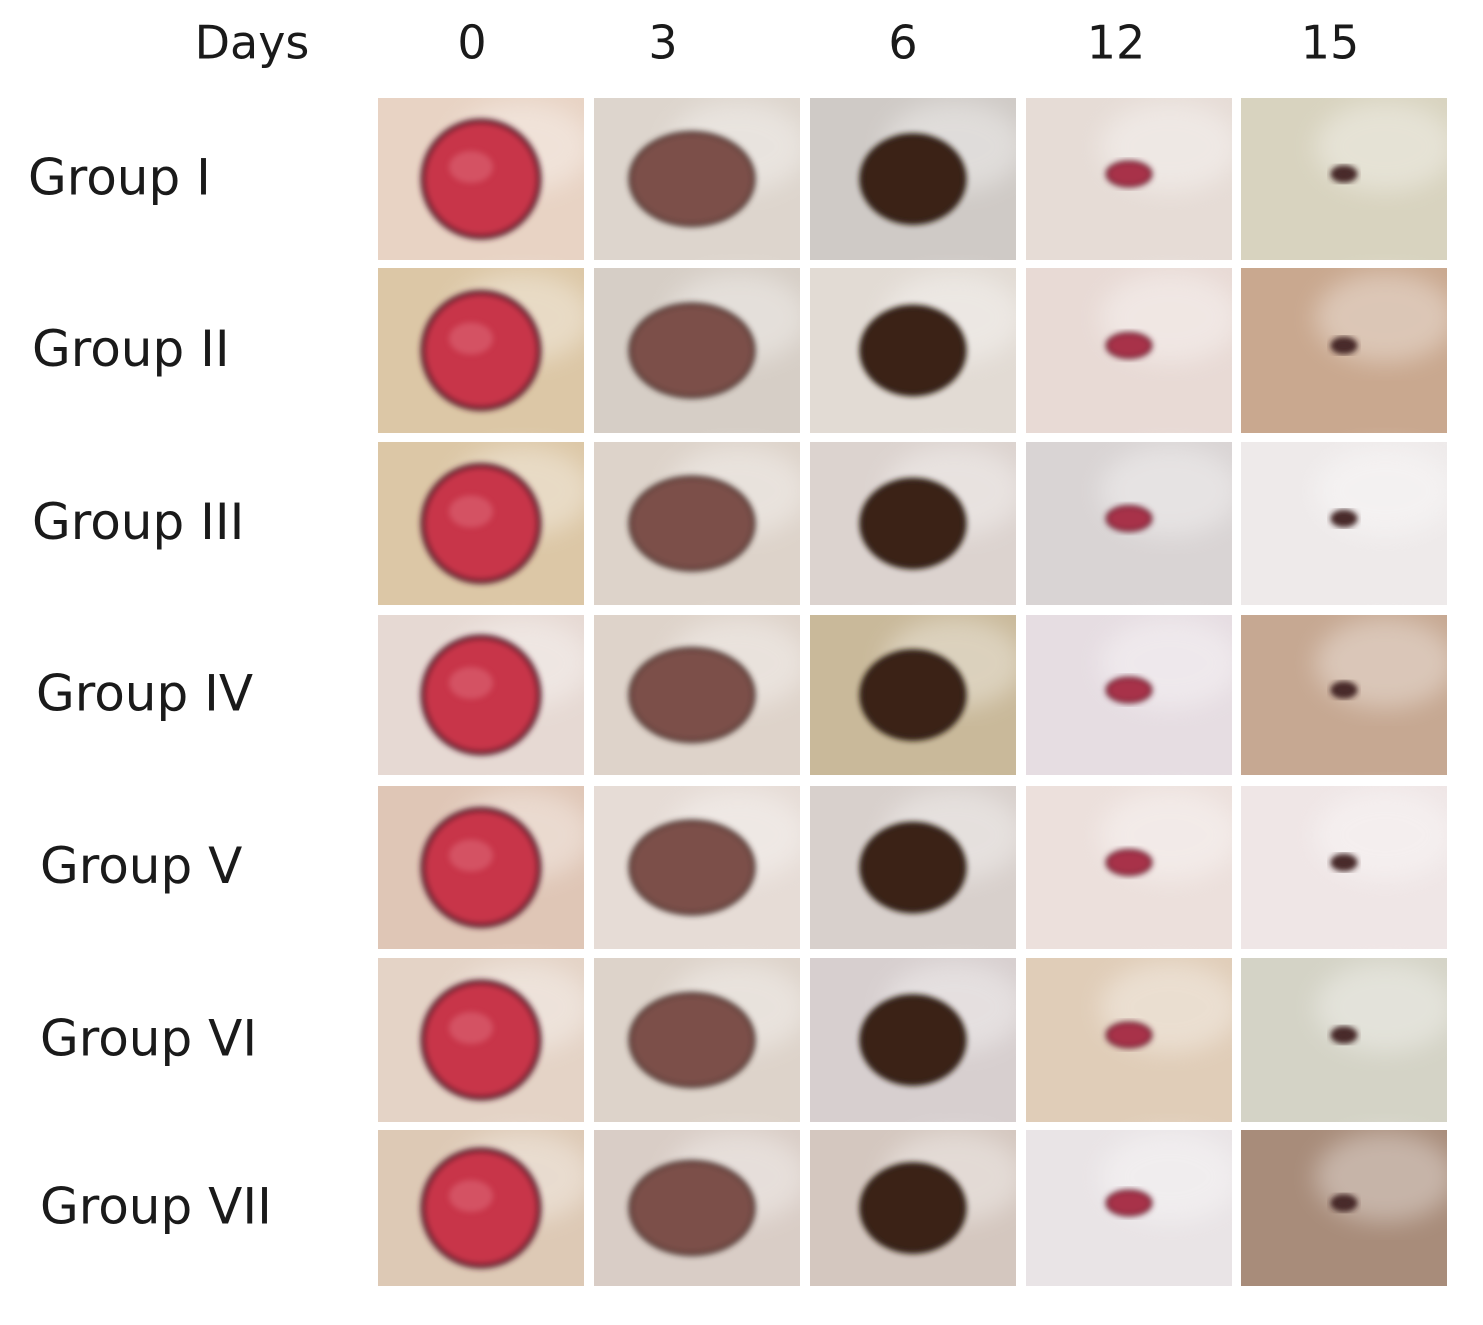 This screenshot has height=1325, width=1483. I want to click on group-label: Group IV, so click(144, 694).